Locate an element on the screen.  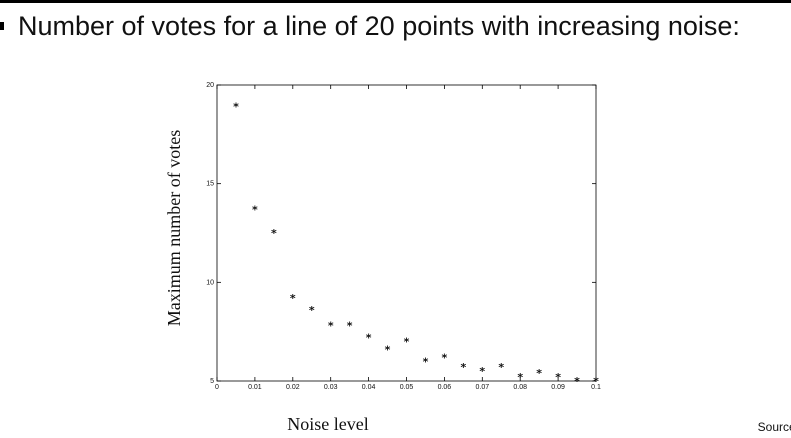
data-point-19: * is located at coordinates (596, 381).